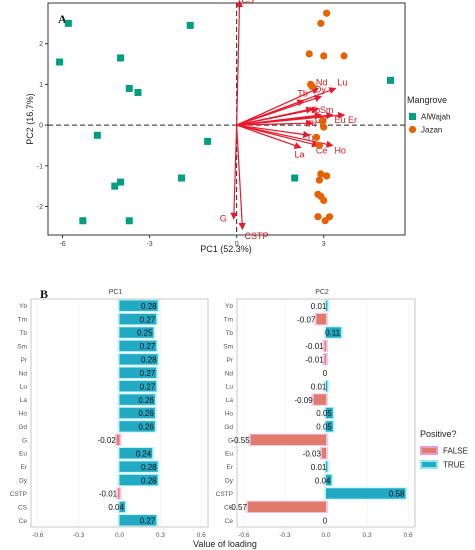  Describe the element at coordinates (412, 116) in the screenshot. I see `legend-key-alwajah` at that location.